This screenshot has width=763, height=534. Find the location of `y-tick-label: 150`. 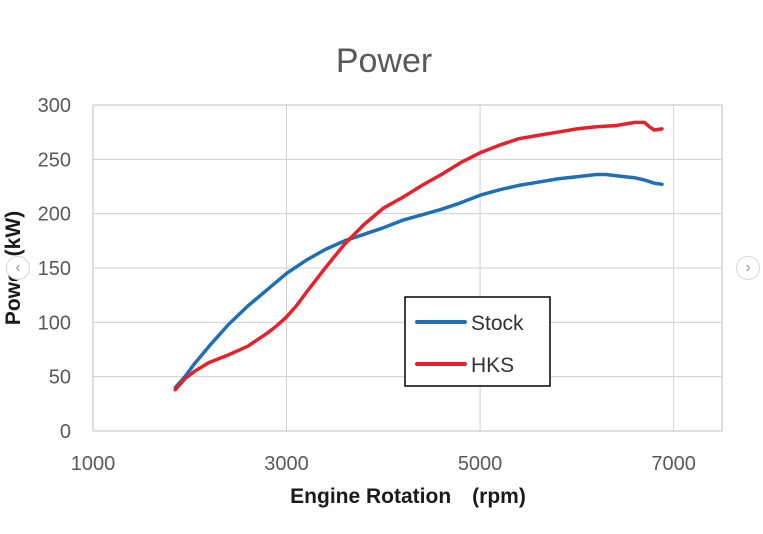

y-tick-label: 150 is located at coordinates (54, 269).